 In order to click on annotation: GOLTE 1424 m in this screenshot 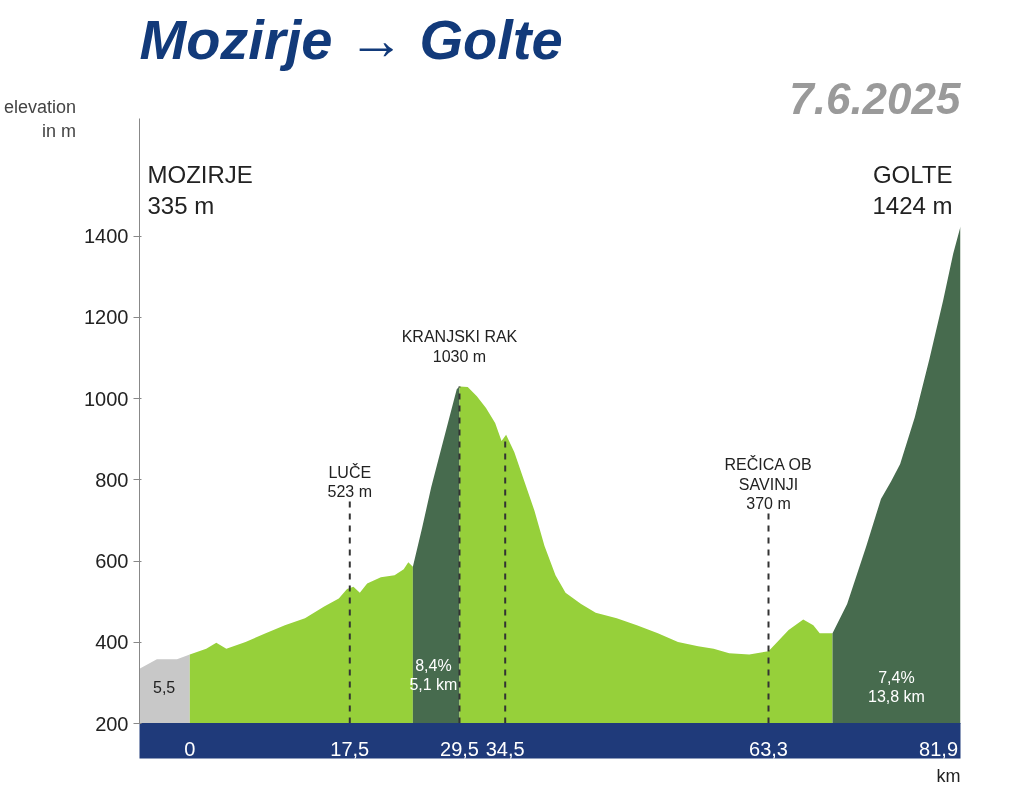, I will do `click(912, 189)`.